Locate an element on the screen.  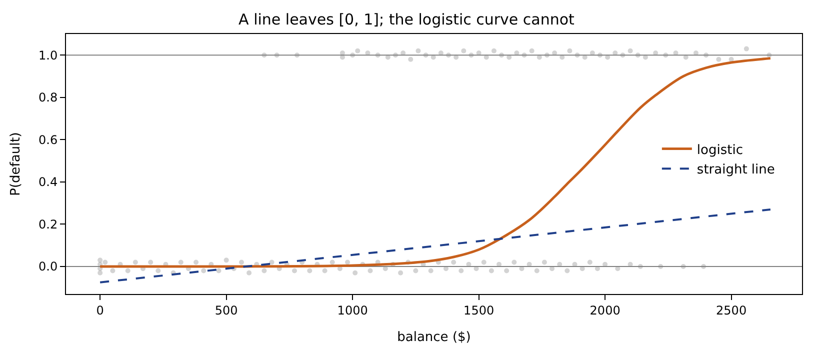
legend-label: straight line is located at coordinates (735, 170).